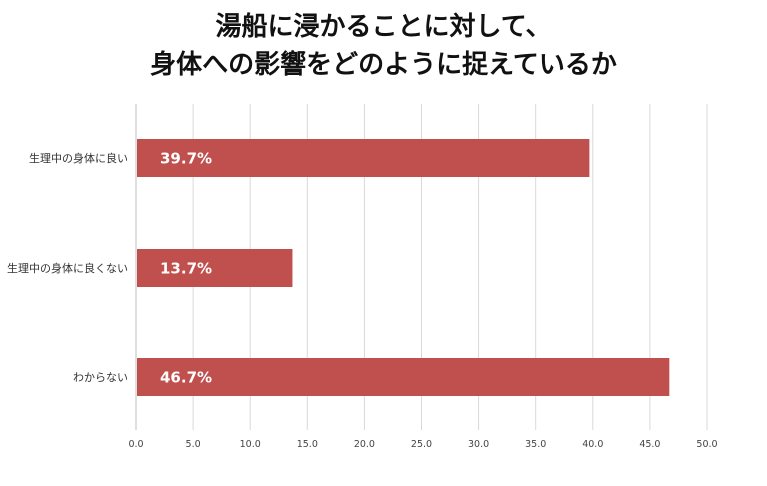 This screenshot has width=767, height=486. I want to click on x-tick-label-8: 40.0, so click(592, 444).